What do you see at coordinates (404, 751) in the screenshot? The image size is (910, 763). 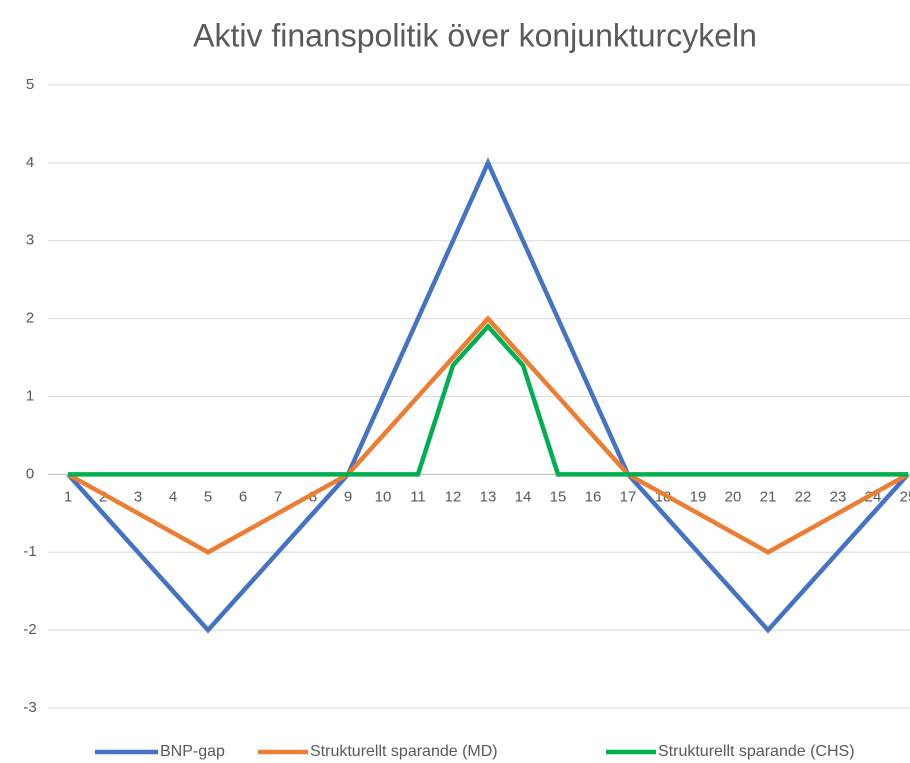 I see `legend-label: Strukturellt sparande (MD)` at bounding box center [404, 751].